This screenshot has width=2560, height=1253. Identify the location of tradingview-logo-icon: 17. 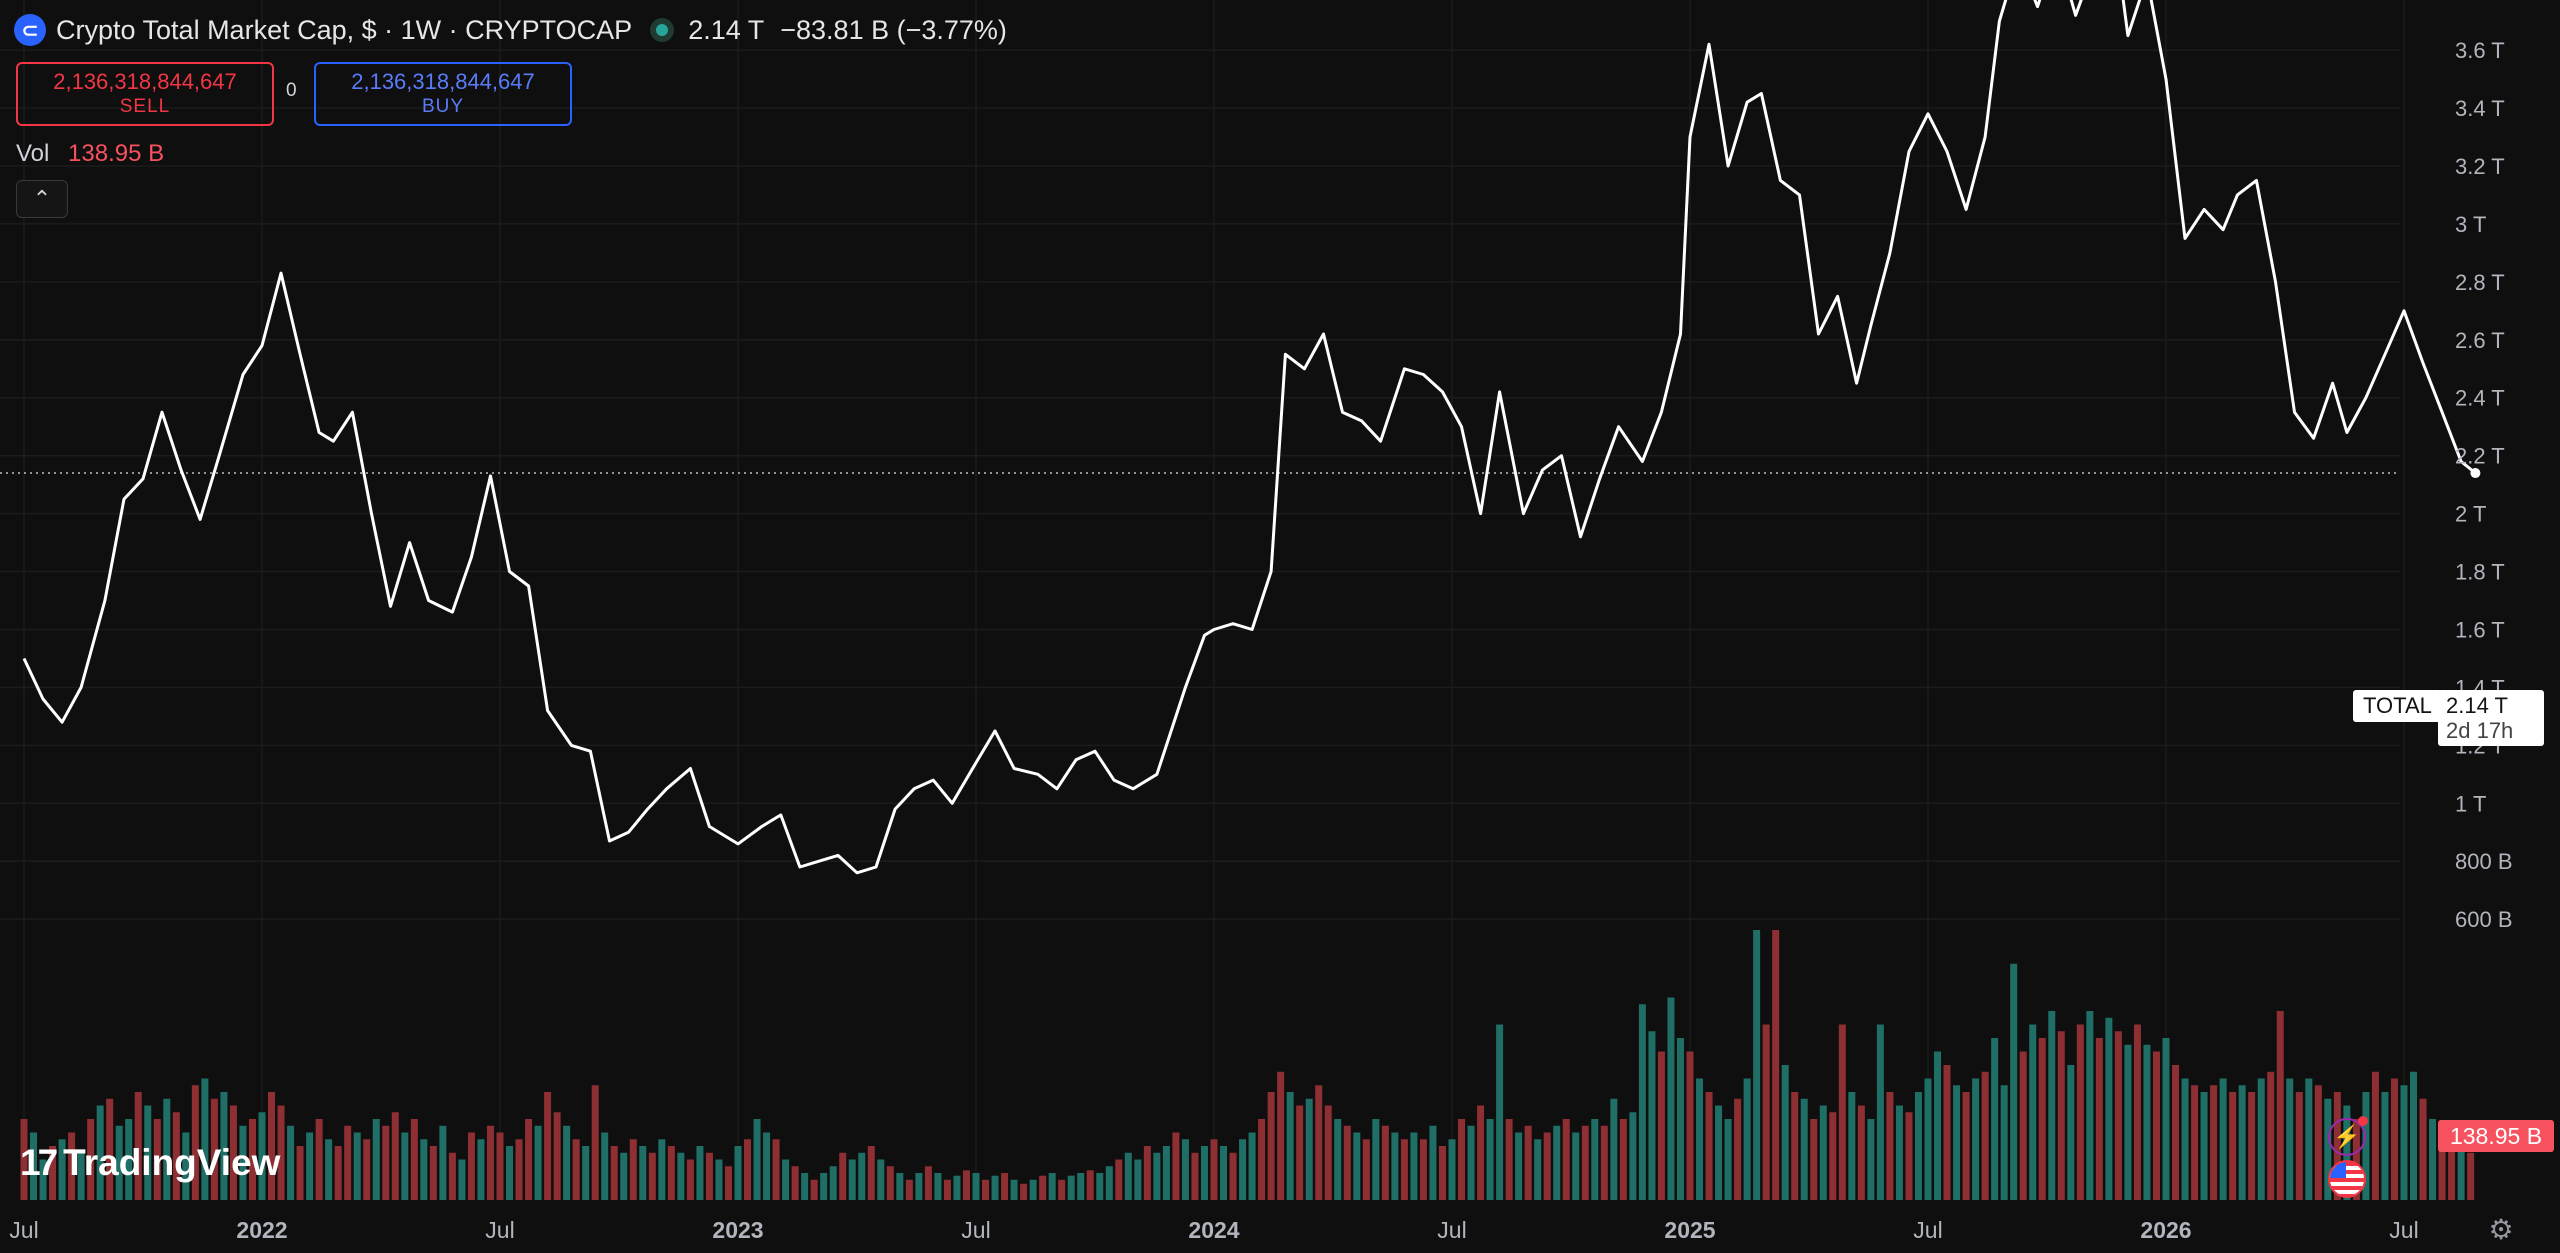
(39, 1162).